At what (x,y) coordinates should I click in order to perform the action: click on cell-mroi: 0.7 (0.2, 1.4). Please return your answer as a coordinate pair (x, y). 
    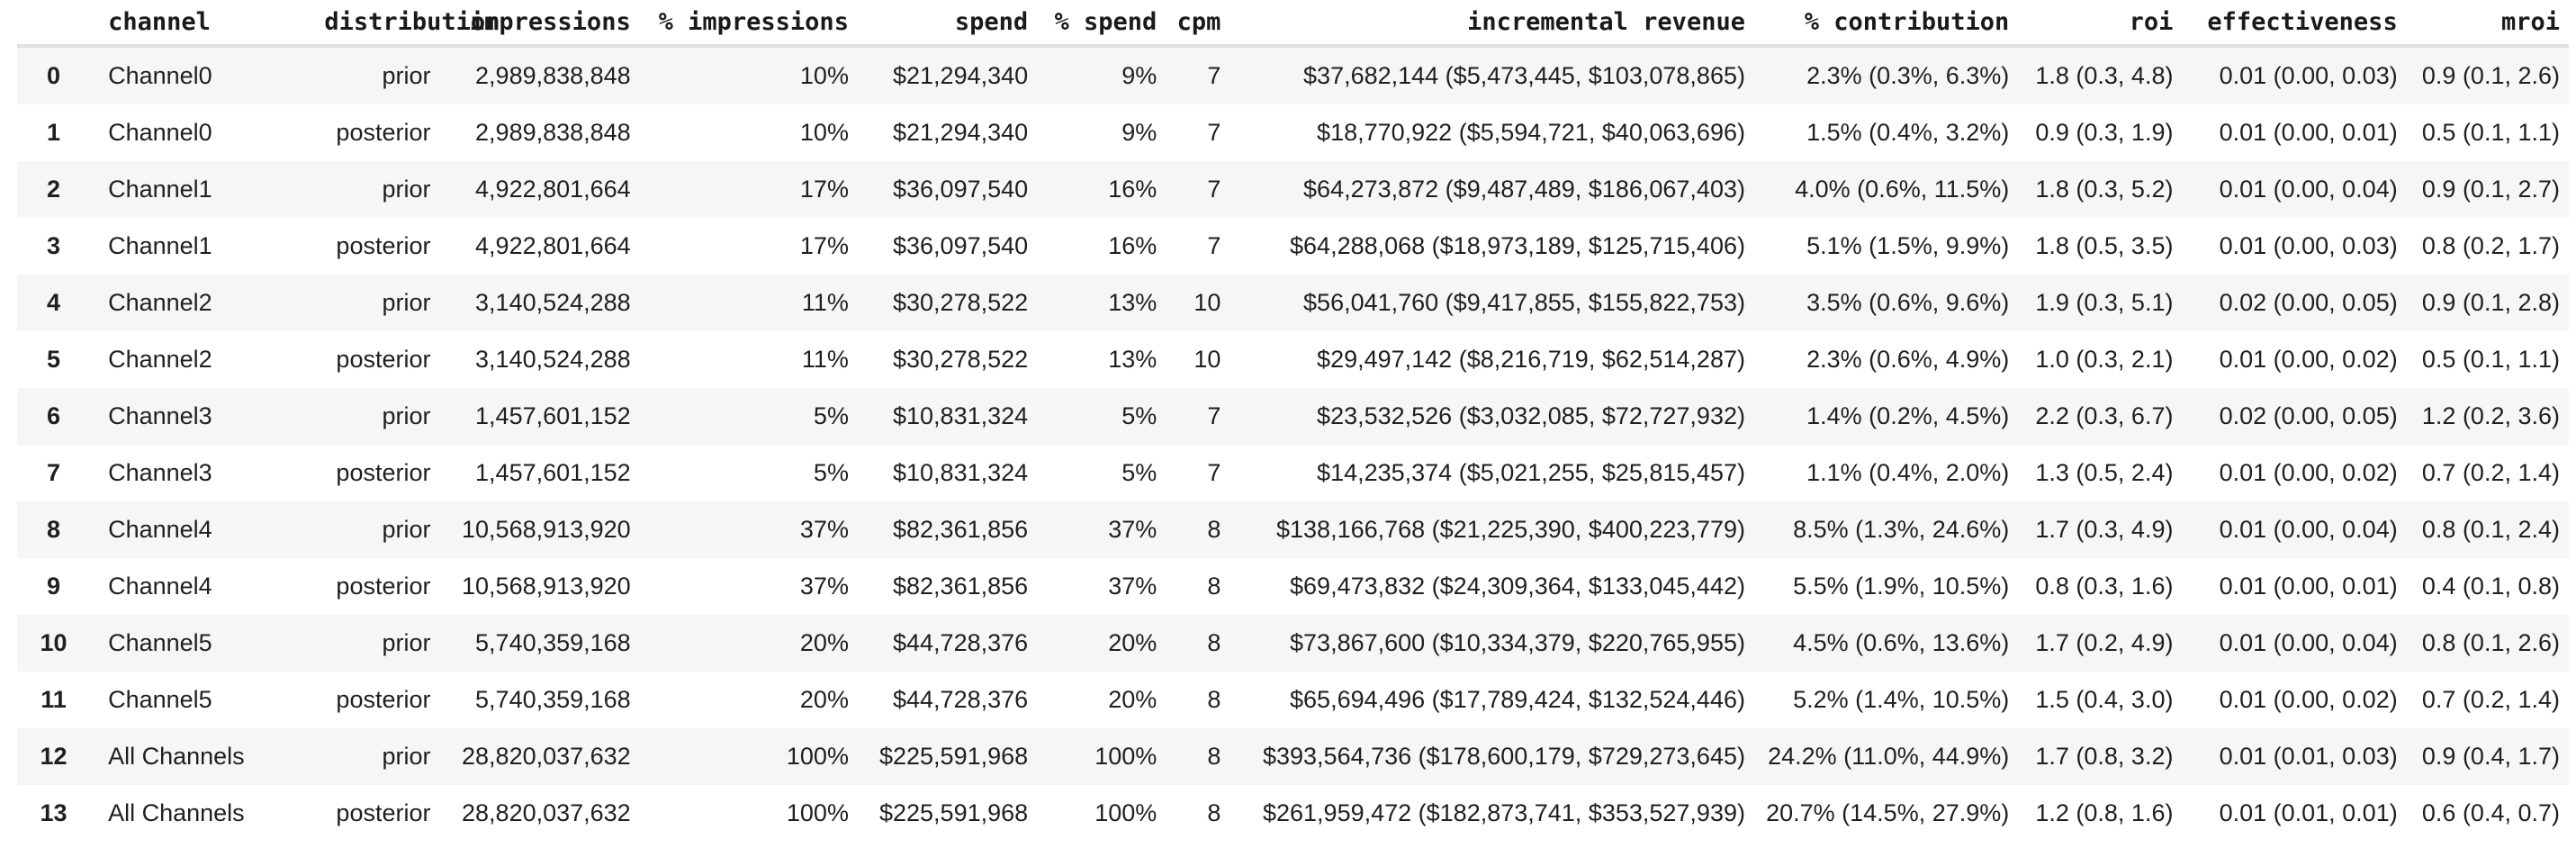
    Looking at the image, I should click on (2490, 473).